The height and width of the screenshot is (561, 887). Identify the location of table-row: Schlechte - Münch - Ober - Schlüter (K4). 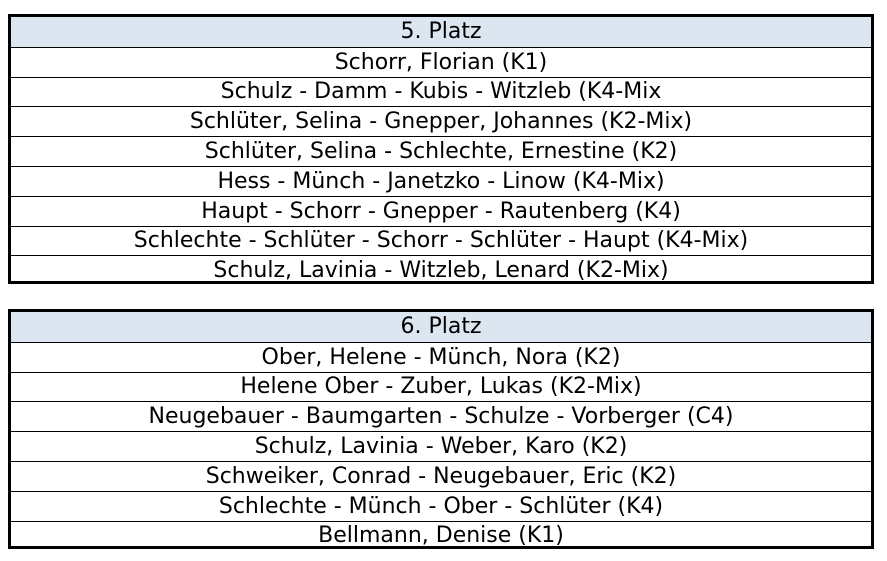
(441, 505).